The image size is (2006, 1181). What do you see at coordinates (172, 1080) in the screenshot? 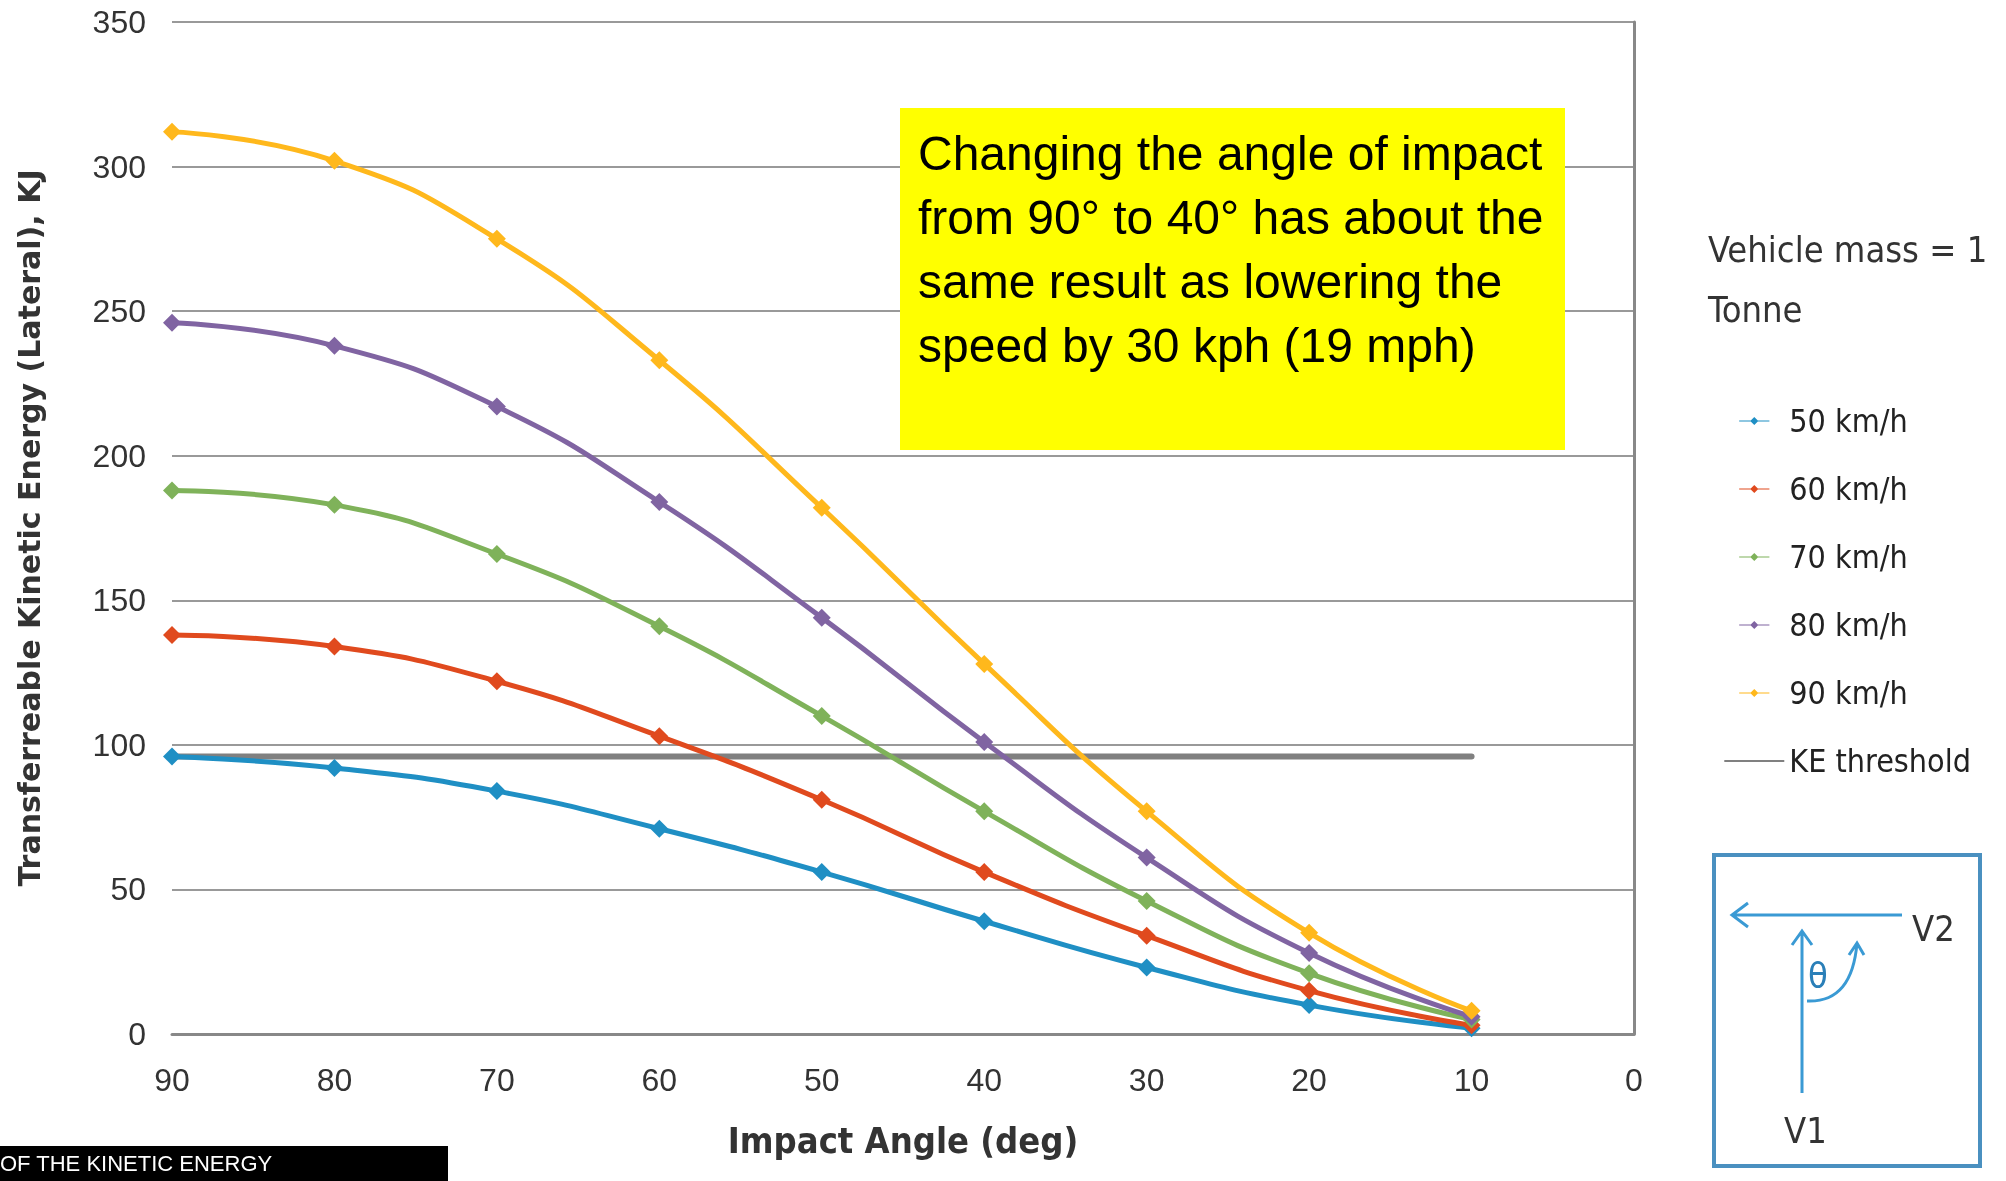
I see `x-tick-label: 90` at bounding box center [172, 1080].